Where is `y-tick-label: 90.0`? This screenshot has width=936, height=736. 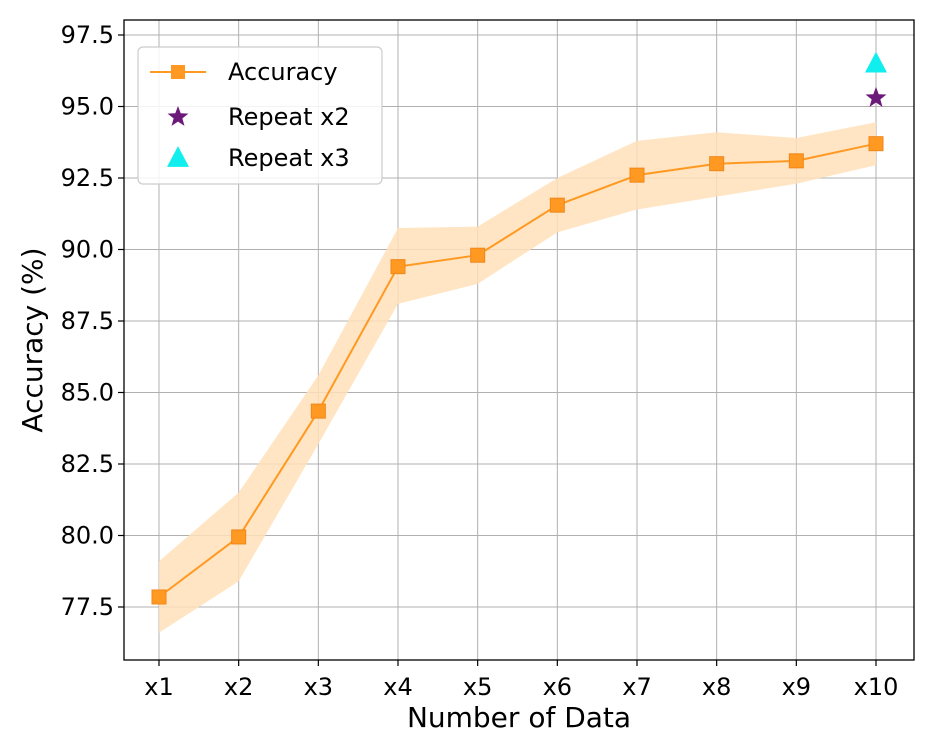 y-tick-label: 90.0 is located at coordinates (87, 250).